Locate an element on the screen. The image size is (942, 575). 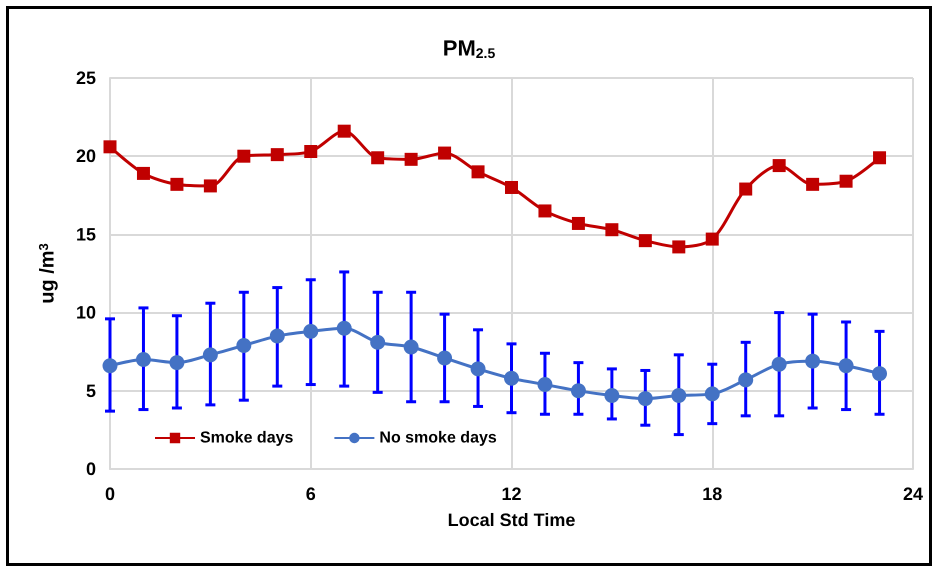
x-axis-title: Local Std Time is located at coordinates (512, 520).